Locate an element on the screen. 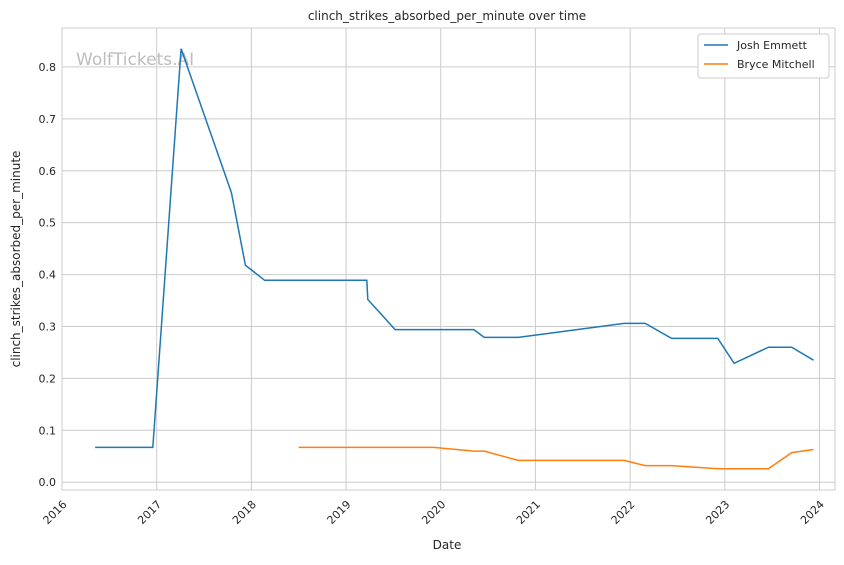 The image size is (844, 565). y-tick-label: 0.6 is located at coordinates (48, 171).